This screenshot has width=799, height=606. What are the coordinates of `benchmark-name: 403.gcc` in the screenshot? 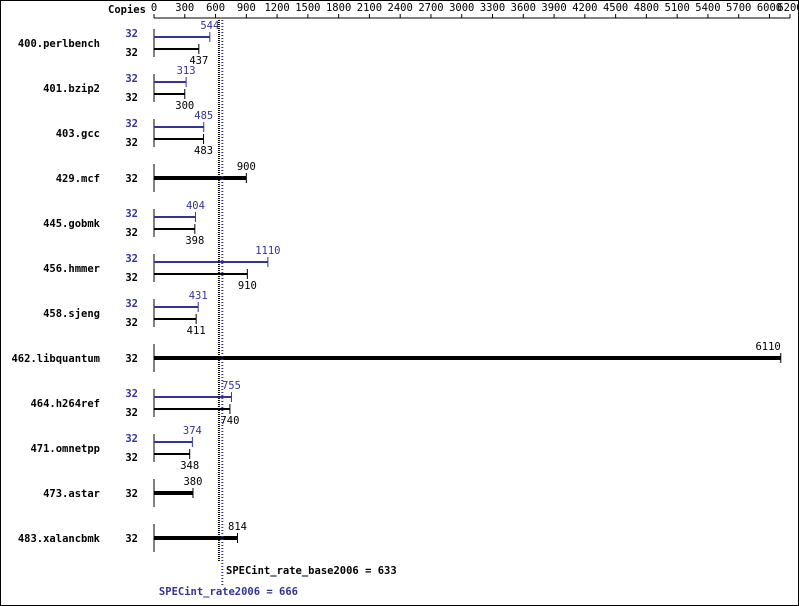 It's located at (78, 134).